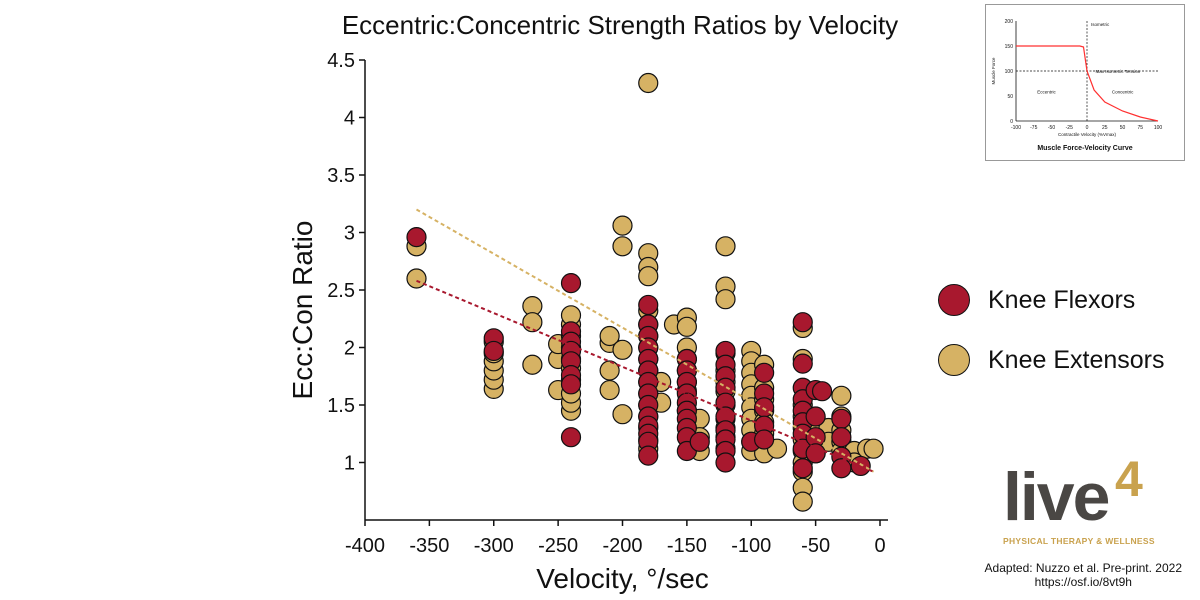  I want to click on x-tick-label: -100, so click(751, 546).